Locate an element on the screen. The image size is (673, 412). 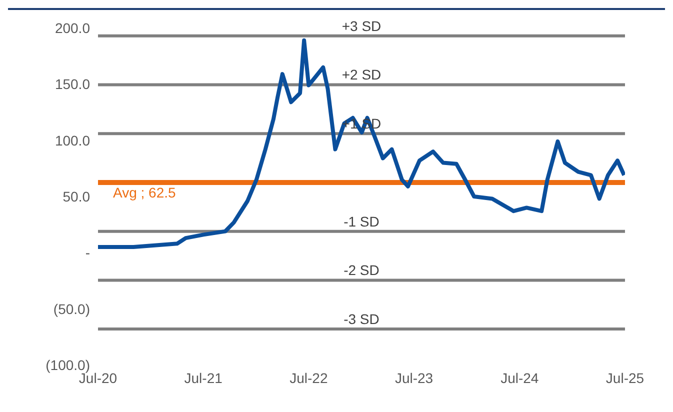
ref-line-label: Avg ; 62.5 is located at coordinates (144, 192).